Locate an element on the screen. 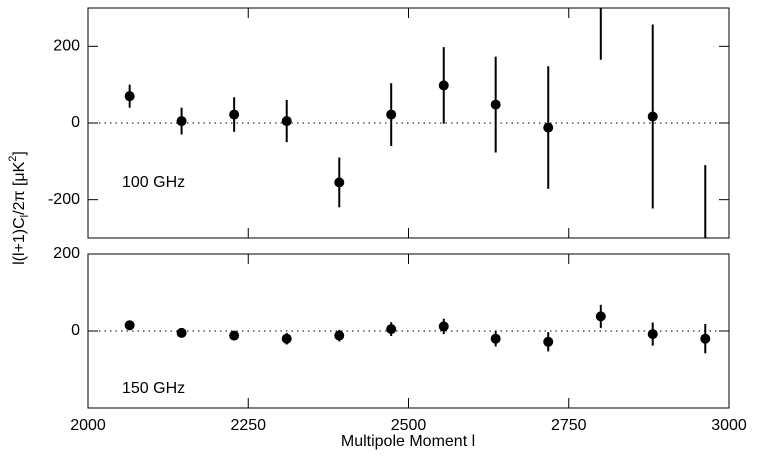  y-tick-label: -200 is located at coordinates (64, 199).